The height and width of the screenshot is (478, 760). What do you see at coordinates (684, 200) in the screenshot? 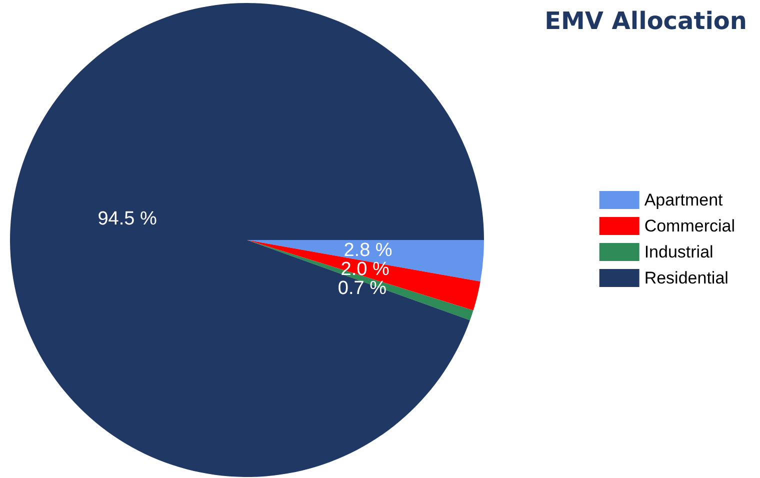
I see `legend-label: Apartment` at bounding box center [684, 200].